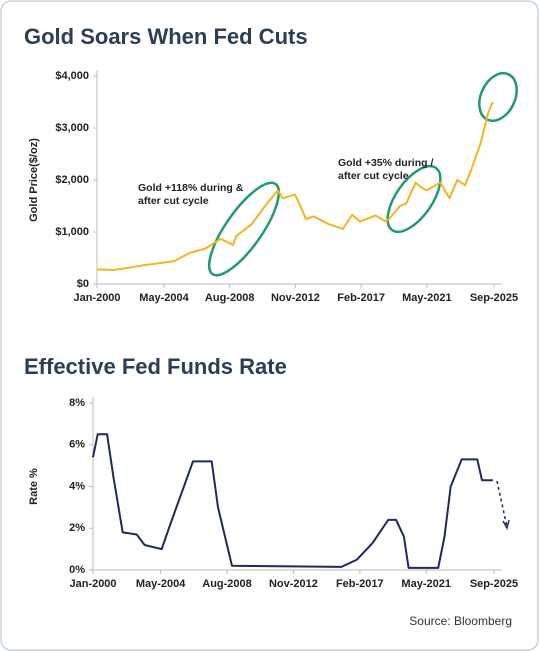 The image size is (539, 651). What do you see at coordinates (34, 180) in the screenshot?
I see `y-axis-label: Gold Price($/oz)` at bounding box center [34, 180].